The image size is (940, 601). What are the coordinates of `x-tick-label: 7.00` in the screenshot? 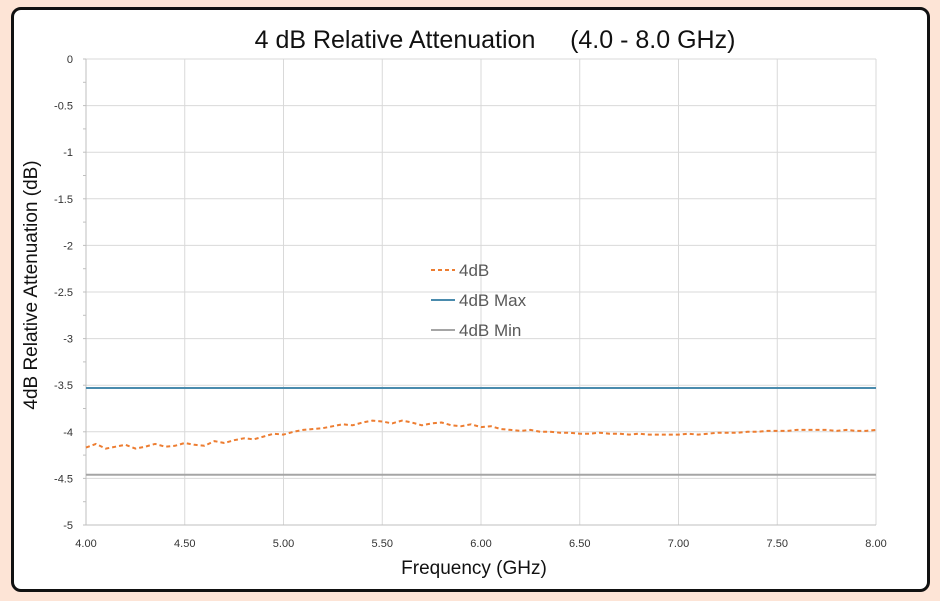 It's located at (678, 544).